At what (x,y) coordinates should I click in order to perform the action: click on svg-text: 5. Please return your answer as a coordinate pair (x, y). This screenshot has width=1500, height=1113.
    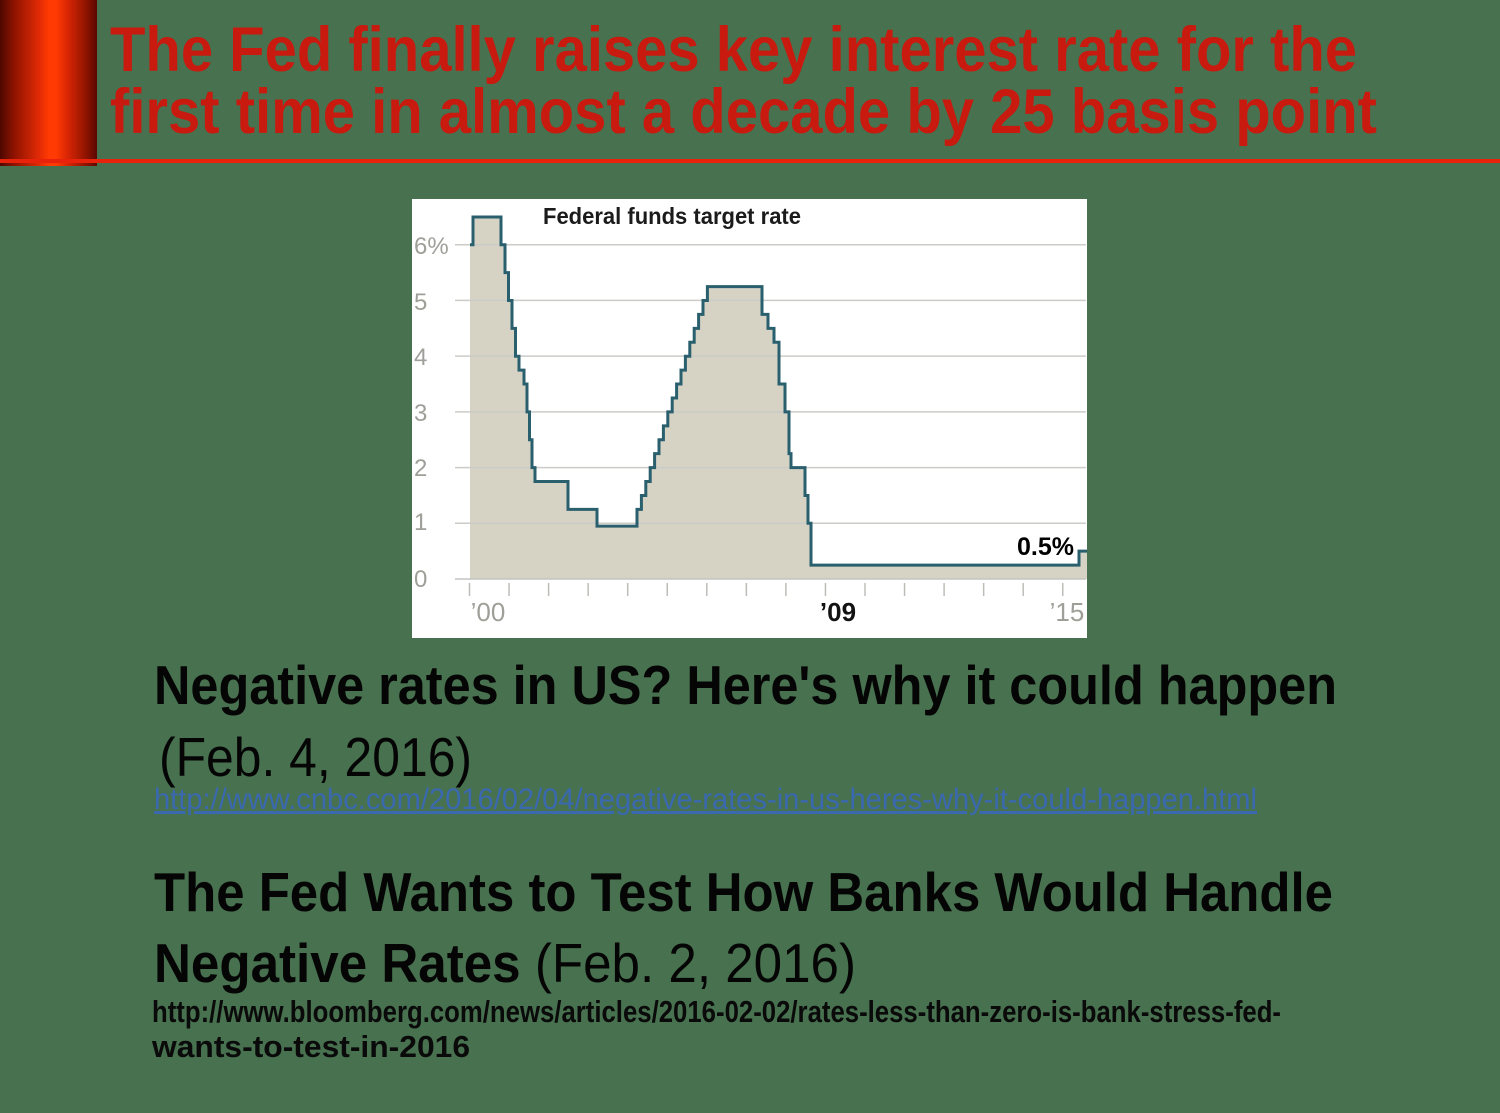
    Looking at the image, I should click on (420, 302).